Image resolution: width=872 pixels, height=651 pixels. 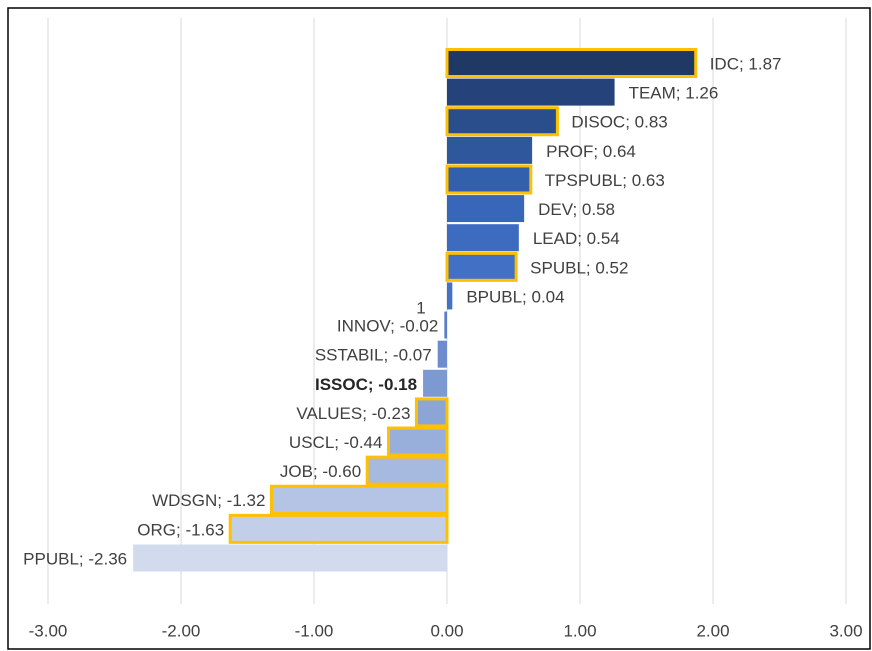 What do you see at coordinates (48, 630) in the screenshot?
I see `x-tick-label: -3.00` at bounding box center [48, 630].